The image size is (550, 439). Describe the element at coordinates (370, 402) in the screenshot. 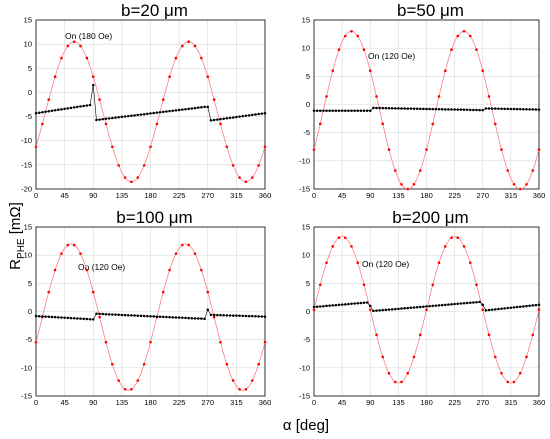

I see `x-tick-label: 90` at that location.